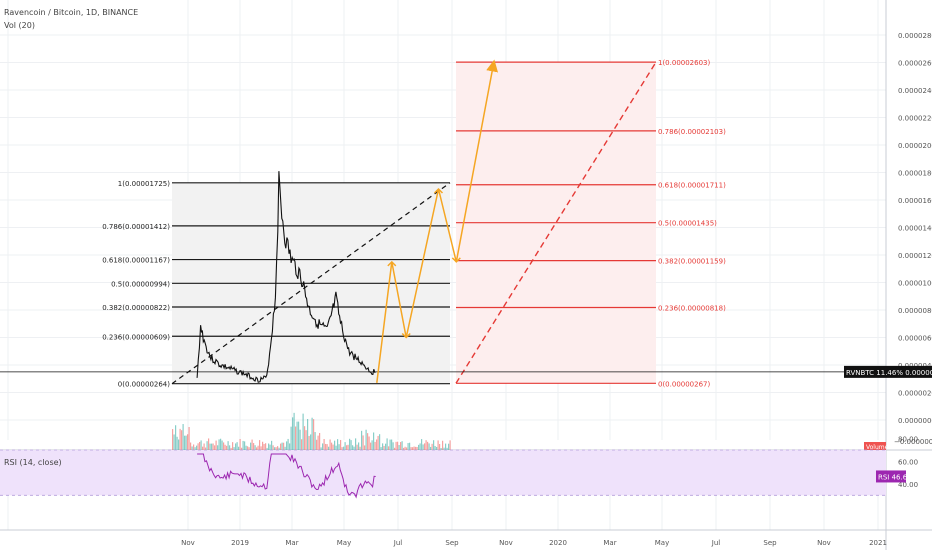 The image size is (932, 554). I want to click on historic-fib-label: 1(0.00001725), so click(144, 184).